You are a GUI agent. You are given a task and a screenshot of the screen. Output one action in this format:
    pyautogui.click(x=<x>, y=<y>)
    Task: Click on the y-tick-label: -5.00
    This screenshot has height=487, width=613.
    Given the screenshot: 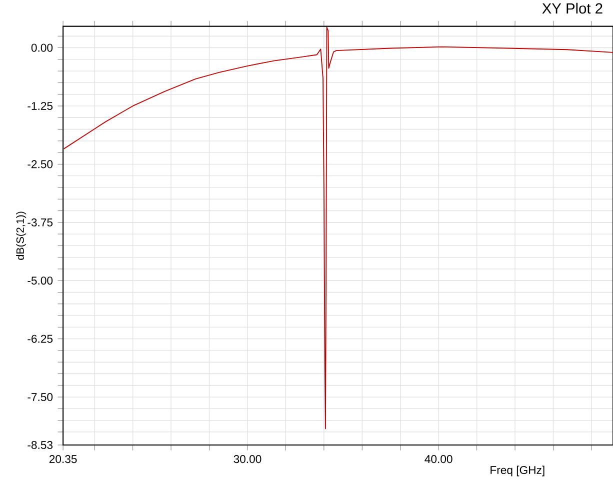 What is the action you would take?
    pyautogui.click(x=40, y=280)
    